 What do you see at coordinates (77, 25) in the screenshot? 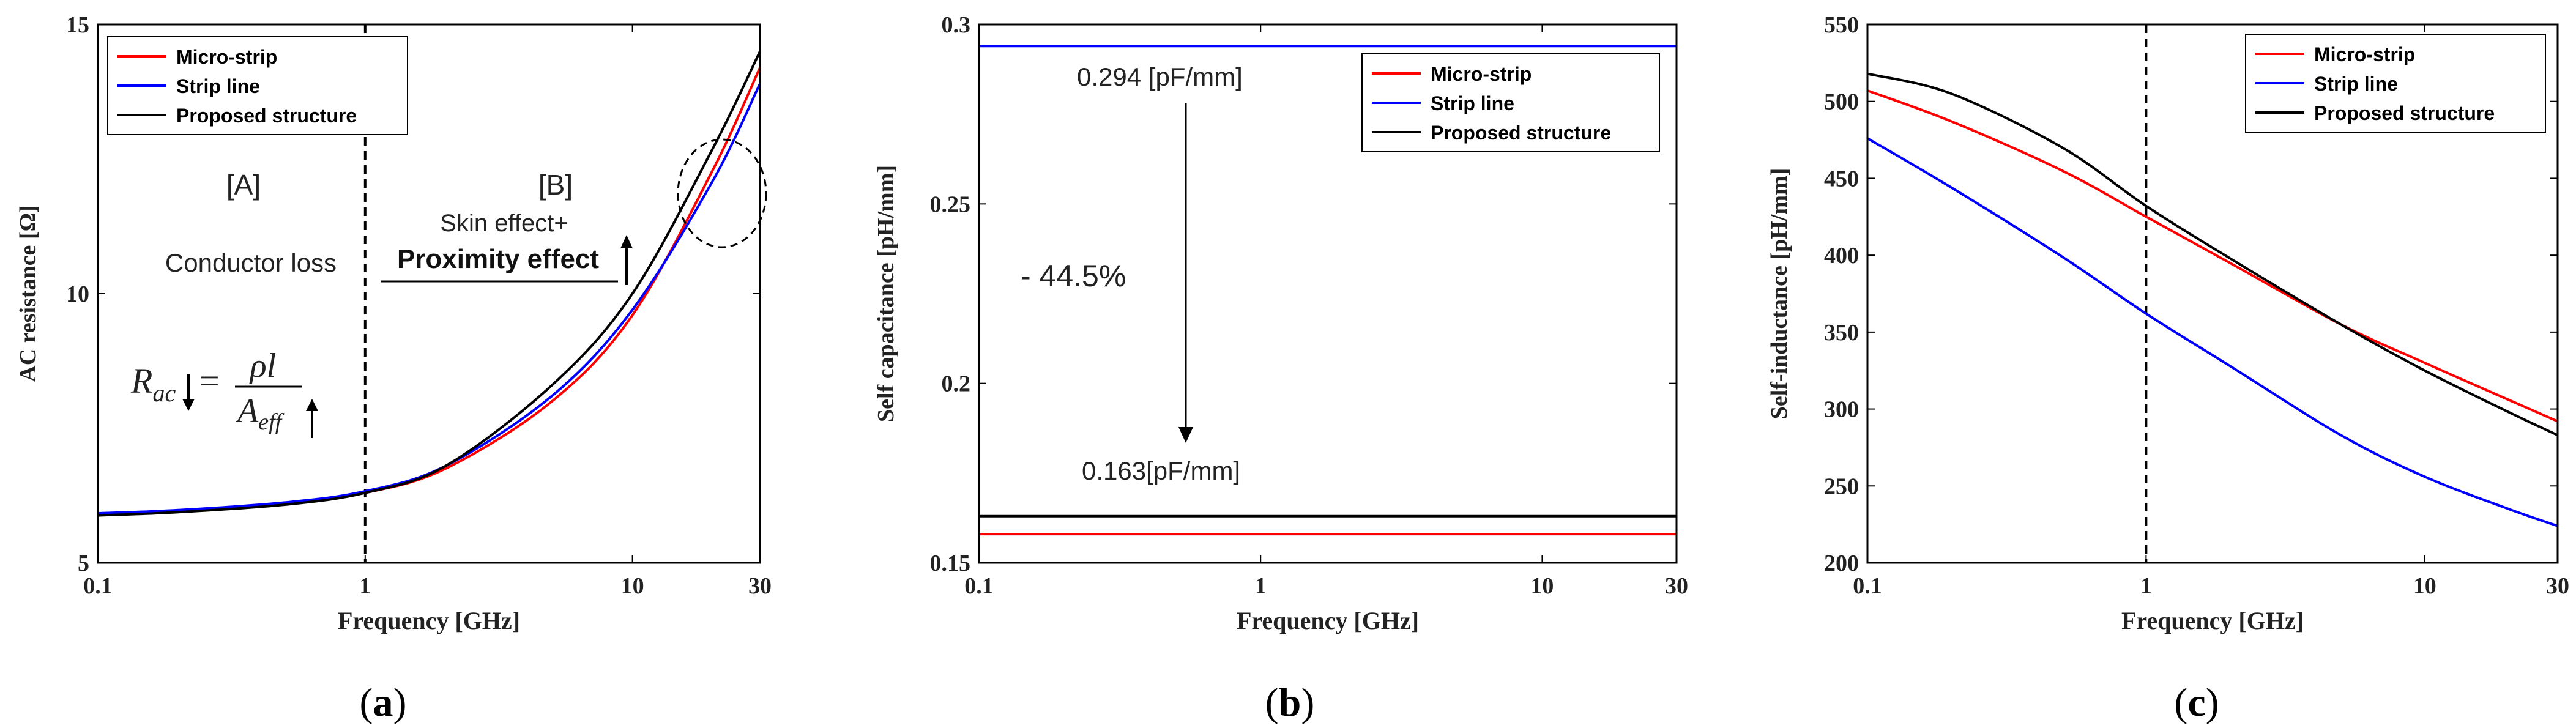
I see `y-tick-label: 15` at bounding box center [77, 25].